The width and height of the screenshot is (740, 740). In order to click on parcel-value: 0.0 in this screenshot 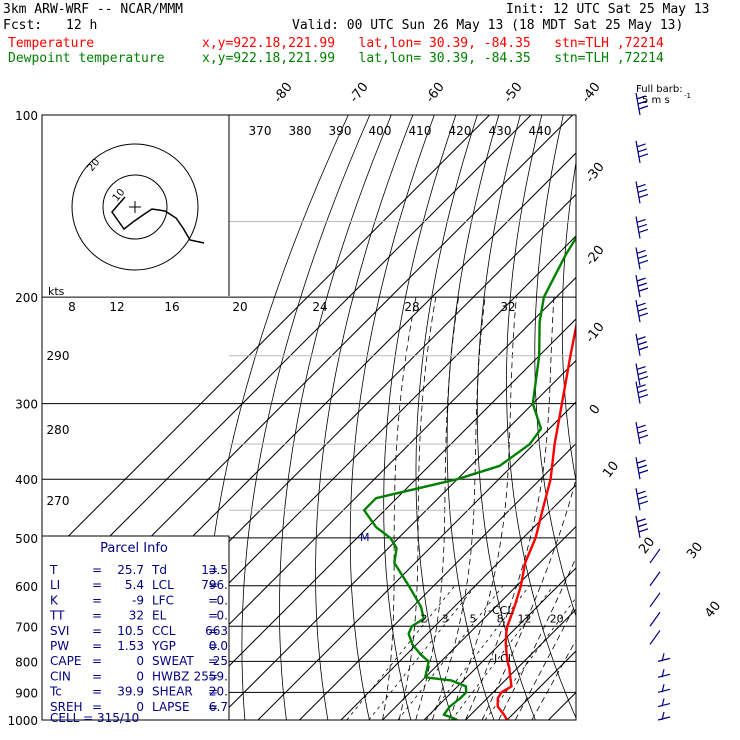, I will do `click(218, 646)`.